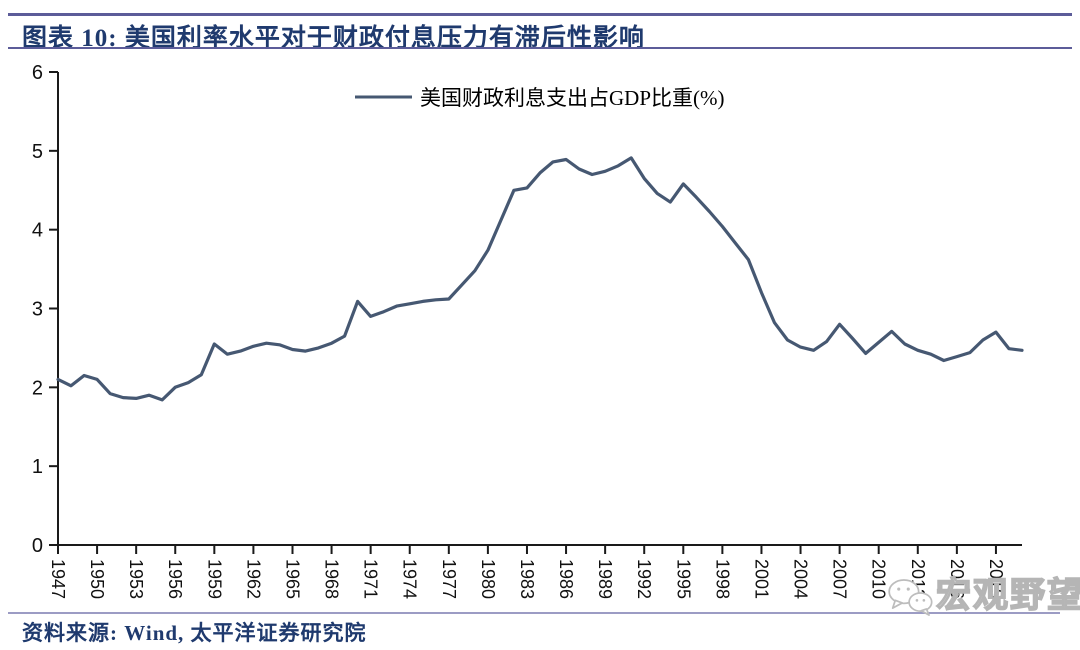 The image size is (1080, 650). Describe the element at coordinates (410, 579) in the screenshot. I see `x-axis-label: 1974` at that location.